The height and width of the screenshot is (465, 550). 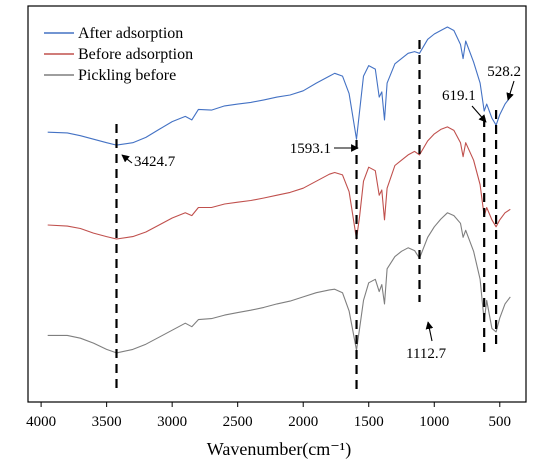 I want to click on legend-label-pickling-before: Pickling before, so click(x=127, y=75).